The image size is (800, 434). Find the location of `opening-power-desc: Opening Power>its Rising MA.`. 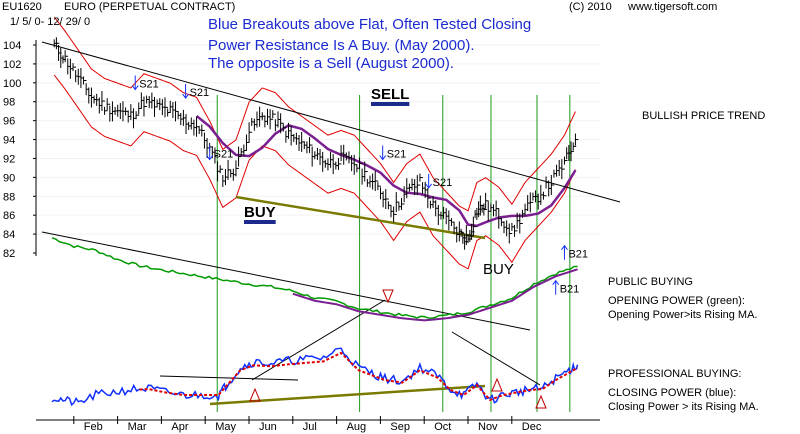

opening-power-desc: Opening Power>its Rising MA. is located at coordinates (683, 315).